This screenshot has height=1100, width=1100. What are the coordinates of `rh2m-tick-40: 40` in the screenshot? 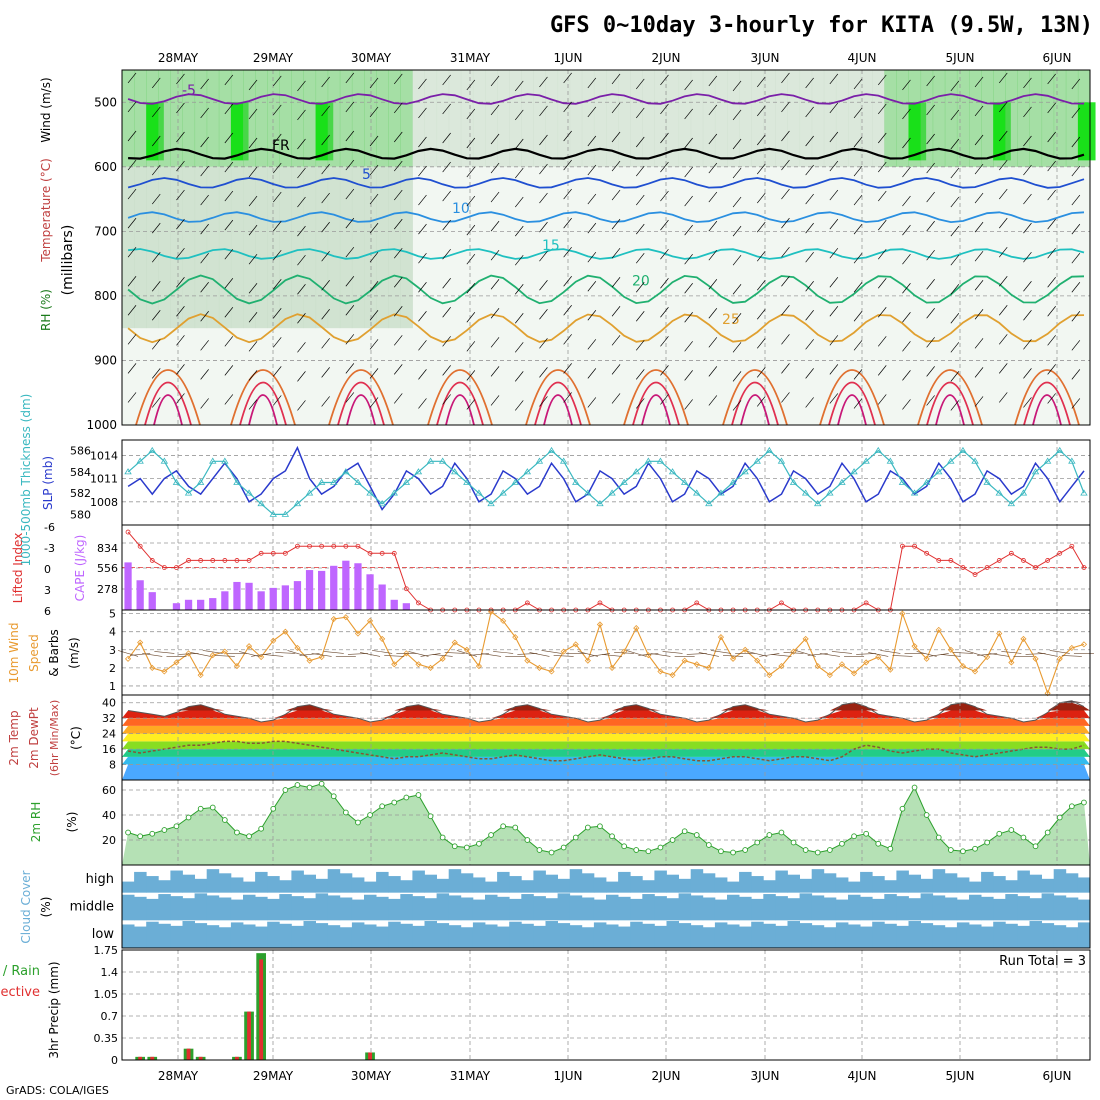 It's located at (109, 815).